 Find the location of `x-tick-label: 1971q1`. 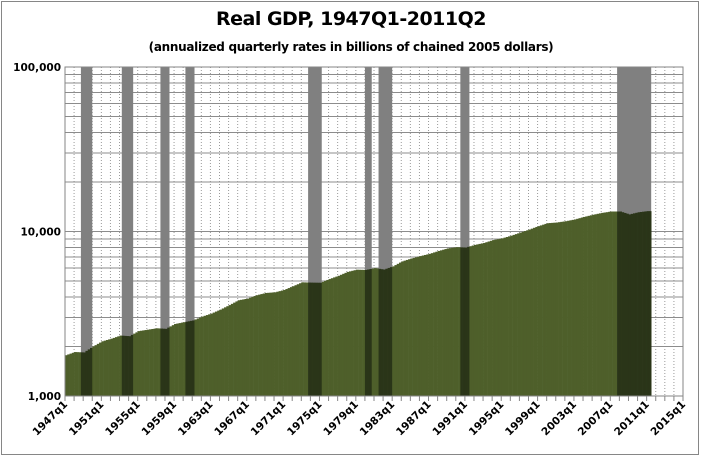

x-tick-label: 1971q1 is located at coordinates (269, 419).